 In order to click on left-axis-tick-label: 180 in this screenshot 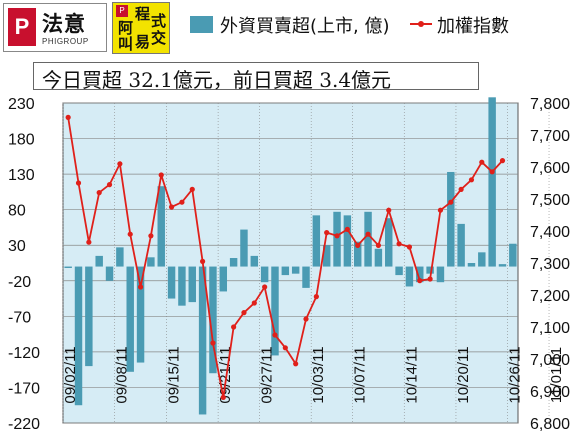, I will do `click(21, 140)`.